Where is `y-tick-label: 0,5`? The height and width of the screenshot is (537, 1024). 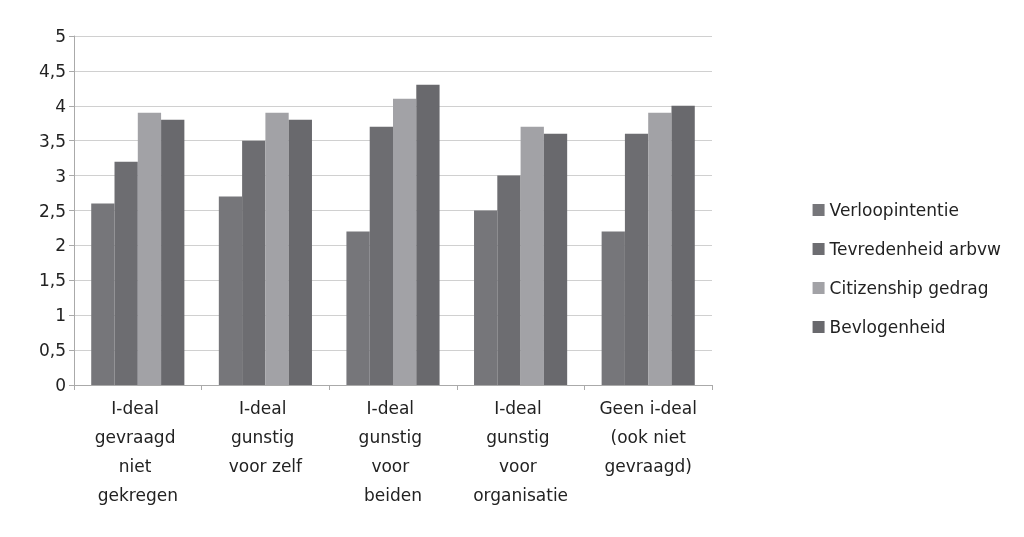 y-tick-label: 0,5 is located at coordinates (52, 350).